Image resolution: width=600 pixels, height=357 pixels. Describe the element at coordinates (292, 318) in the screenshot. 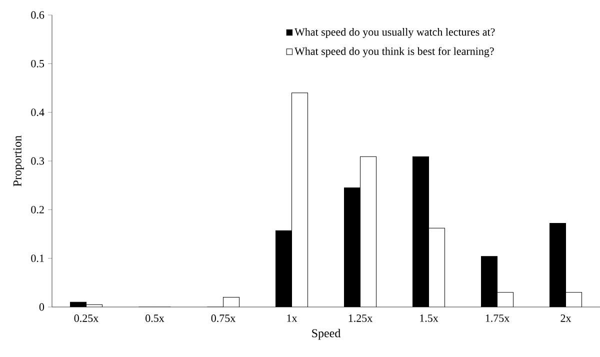

I see `x-tick-label: 1x` at that location.